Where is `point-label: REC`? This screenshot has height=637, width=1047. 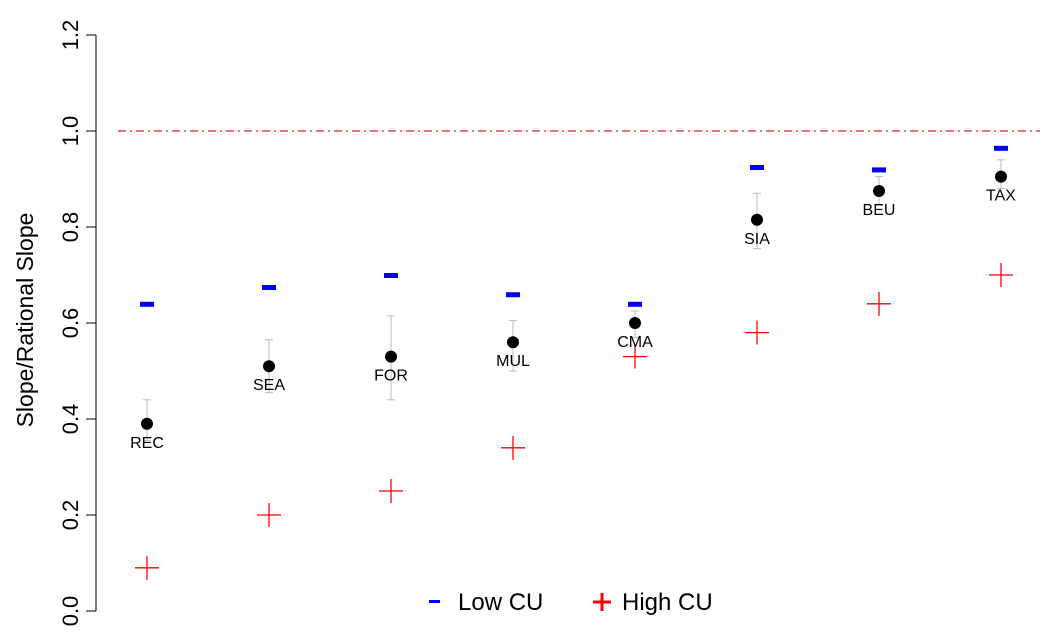
point-label: REC is located at coordinates (147, 443).